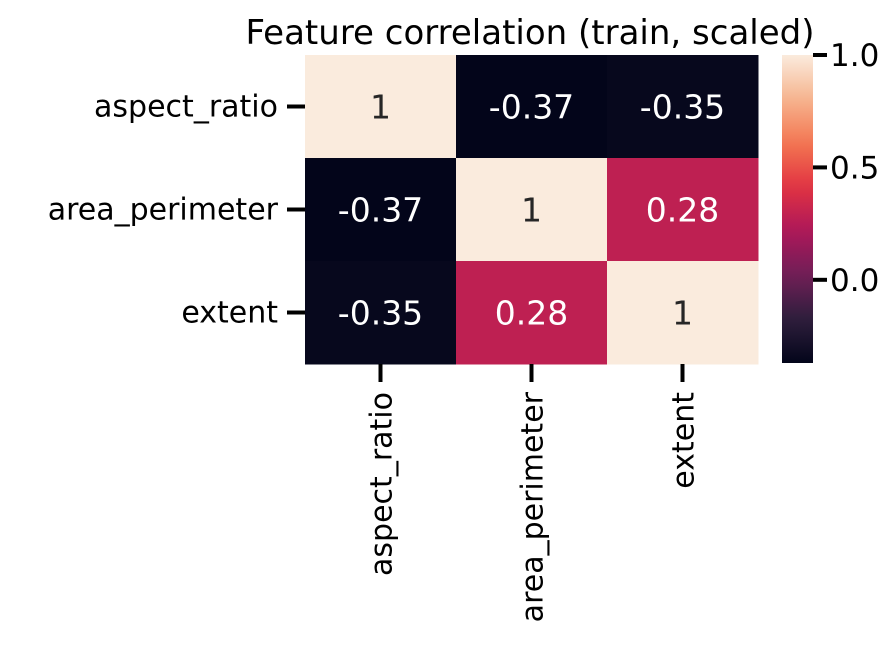  Describe the element at coordinates (163, 210) in the screenshot. I see `y-tick-label: area_perimeter` at that location.